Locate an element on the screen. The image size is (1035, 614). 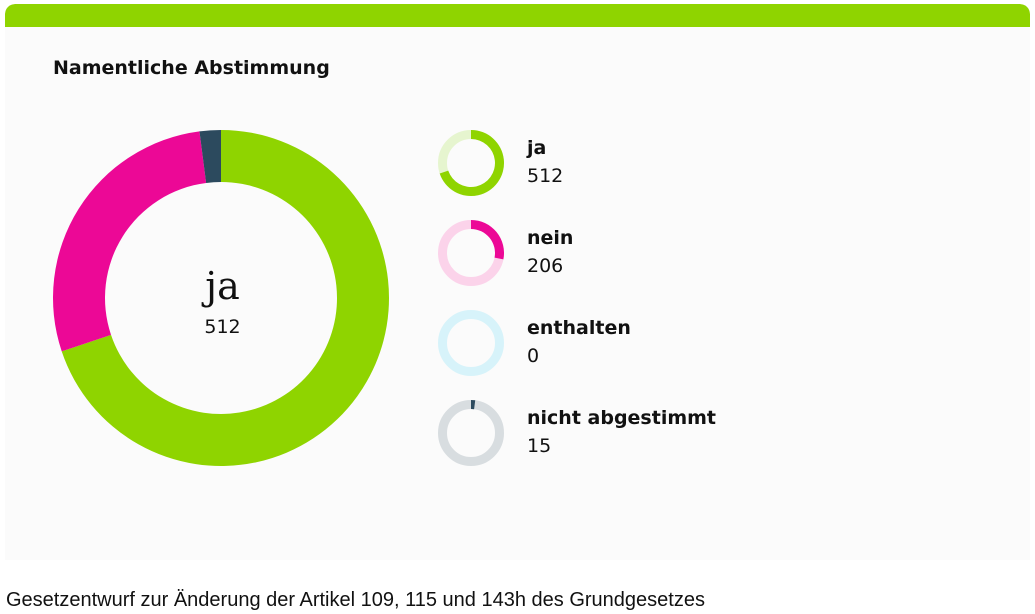
donut-slice-nein is located at coordinates (129, 241).